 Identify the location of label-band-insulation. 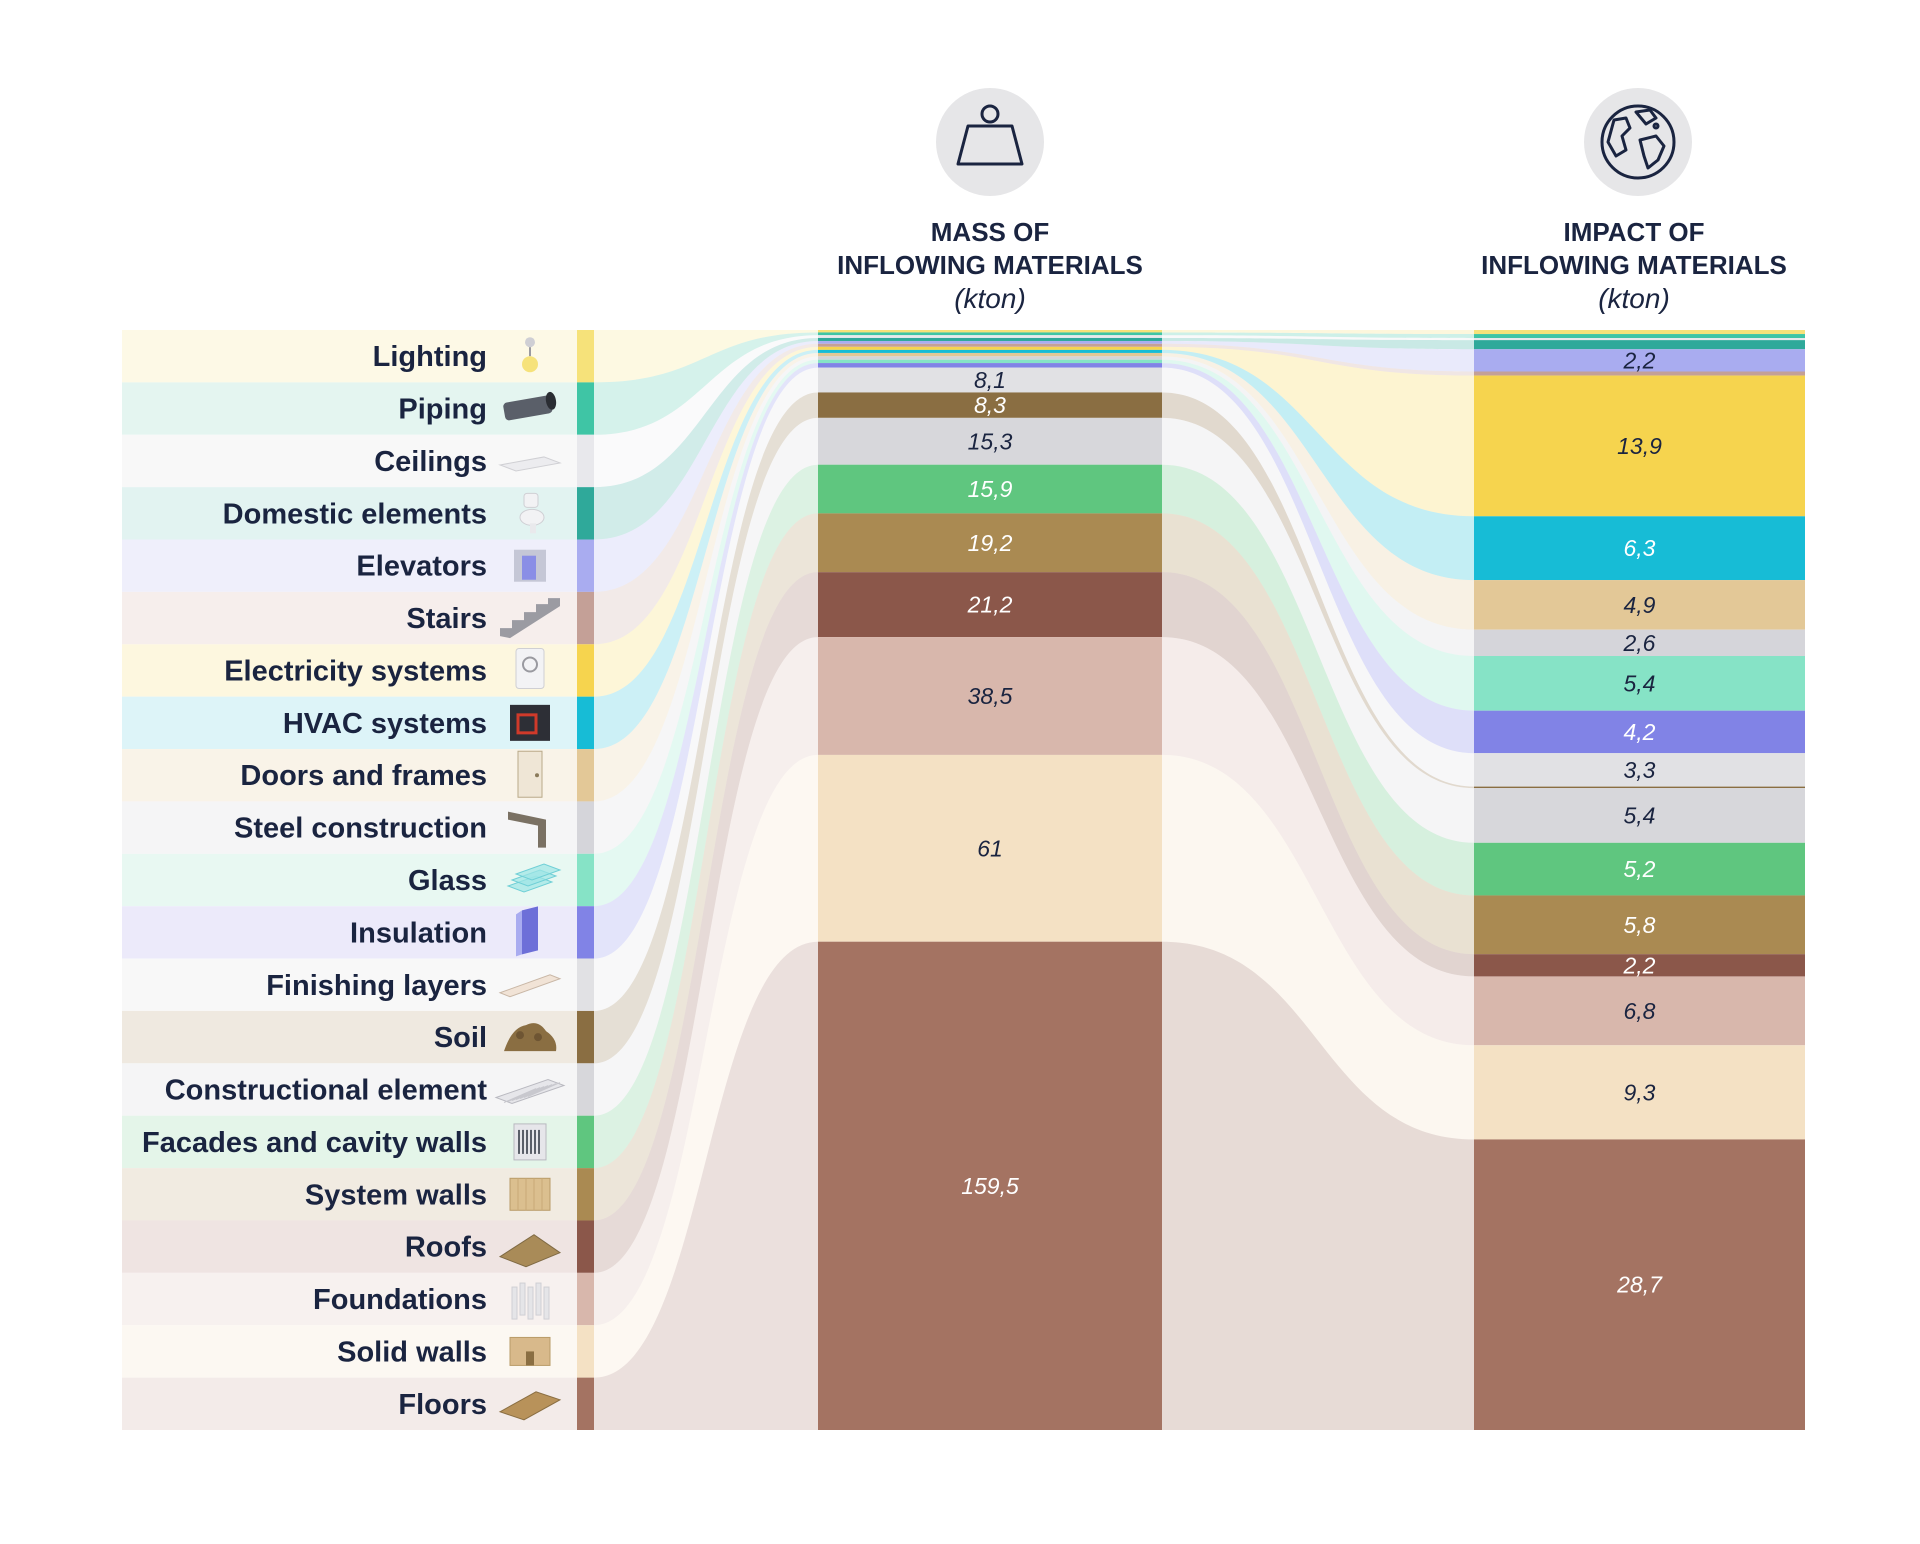
(349, 932).